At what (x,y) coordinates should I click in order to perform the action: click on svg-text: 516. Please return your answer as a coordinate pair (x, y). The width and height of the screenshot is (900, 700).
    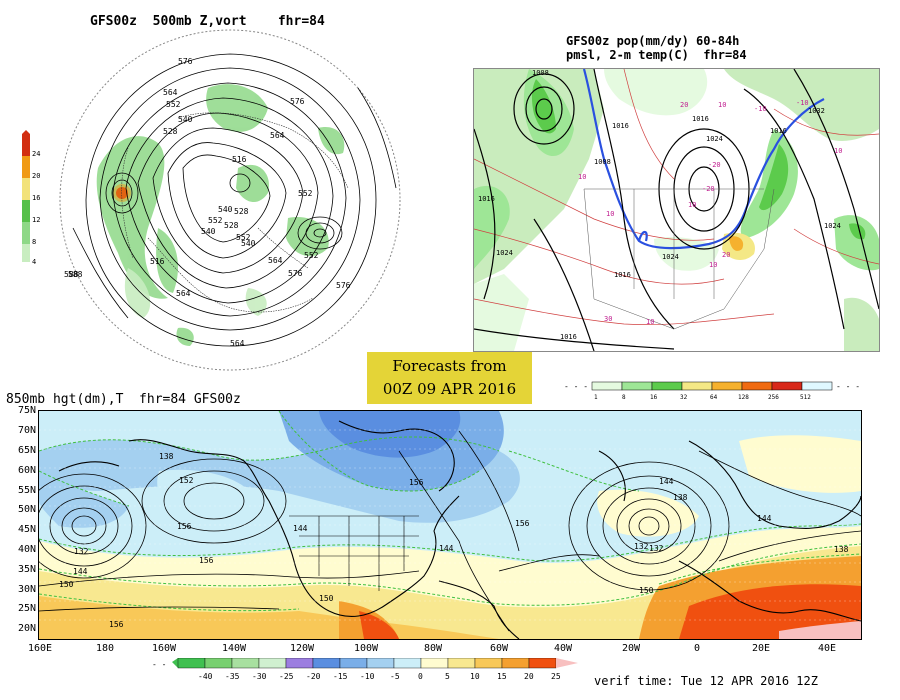
    Looking at the image, I should click on (239, 159).